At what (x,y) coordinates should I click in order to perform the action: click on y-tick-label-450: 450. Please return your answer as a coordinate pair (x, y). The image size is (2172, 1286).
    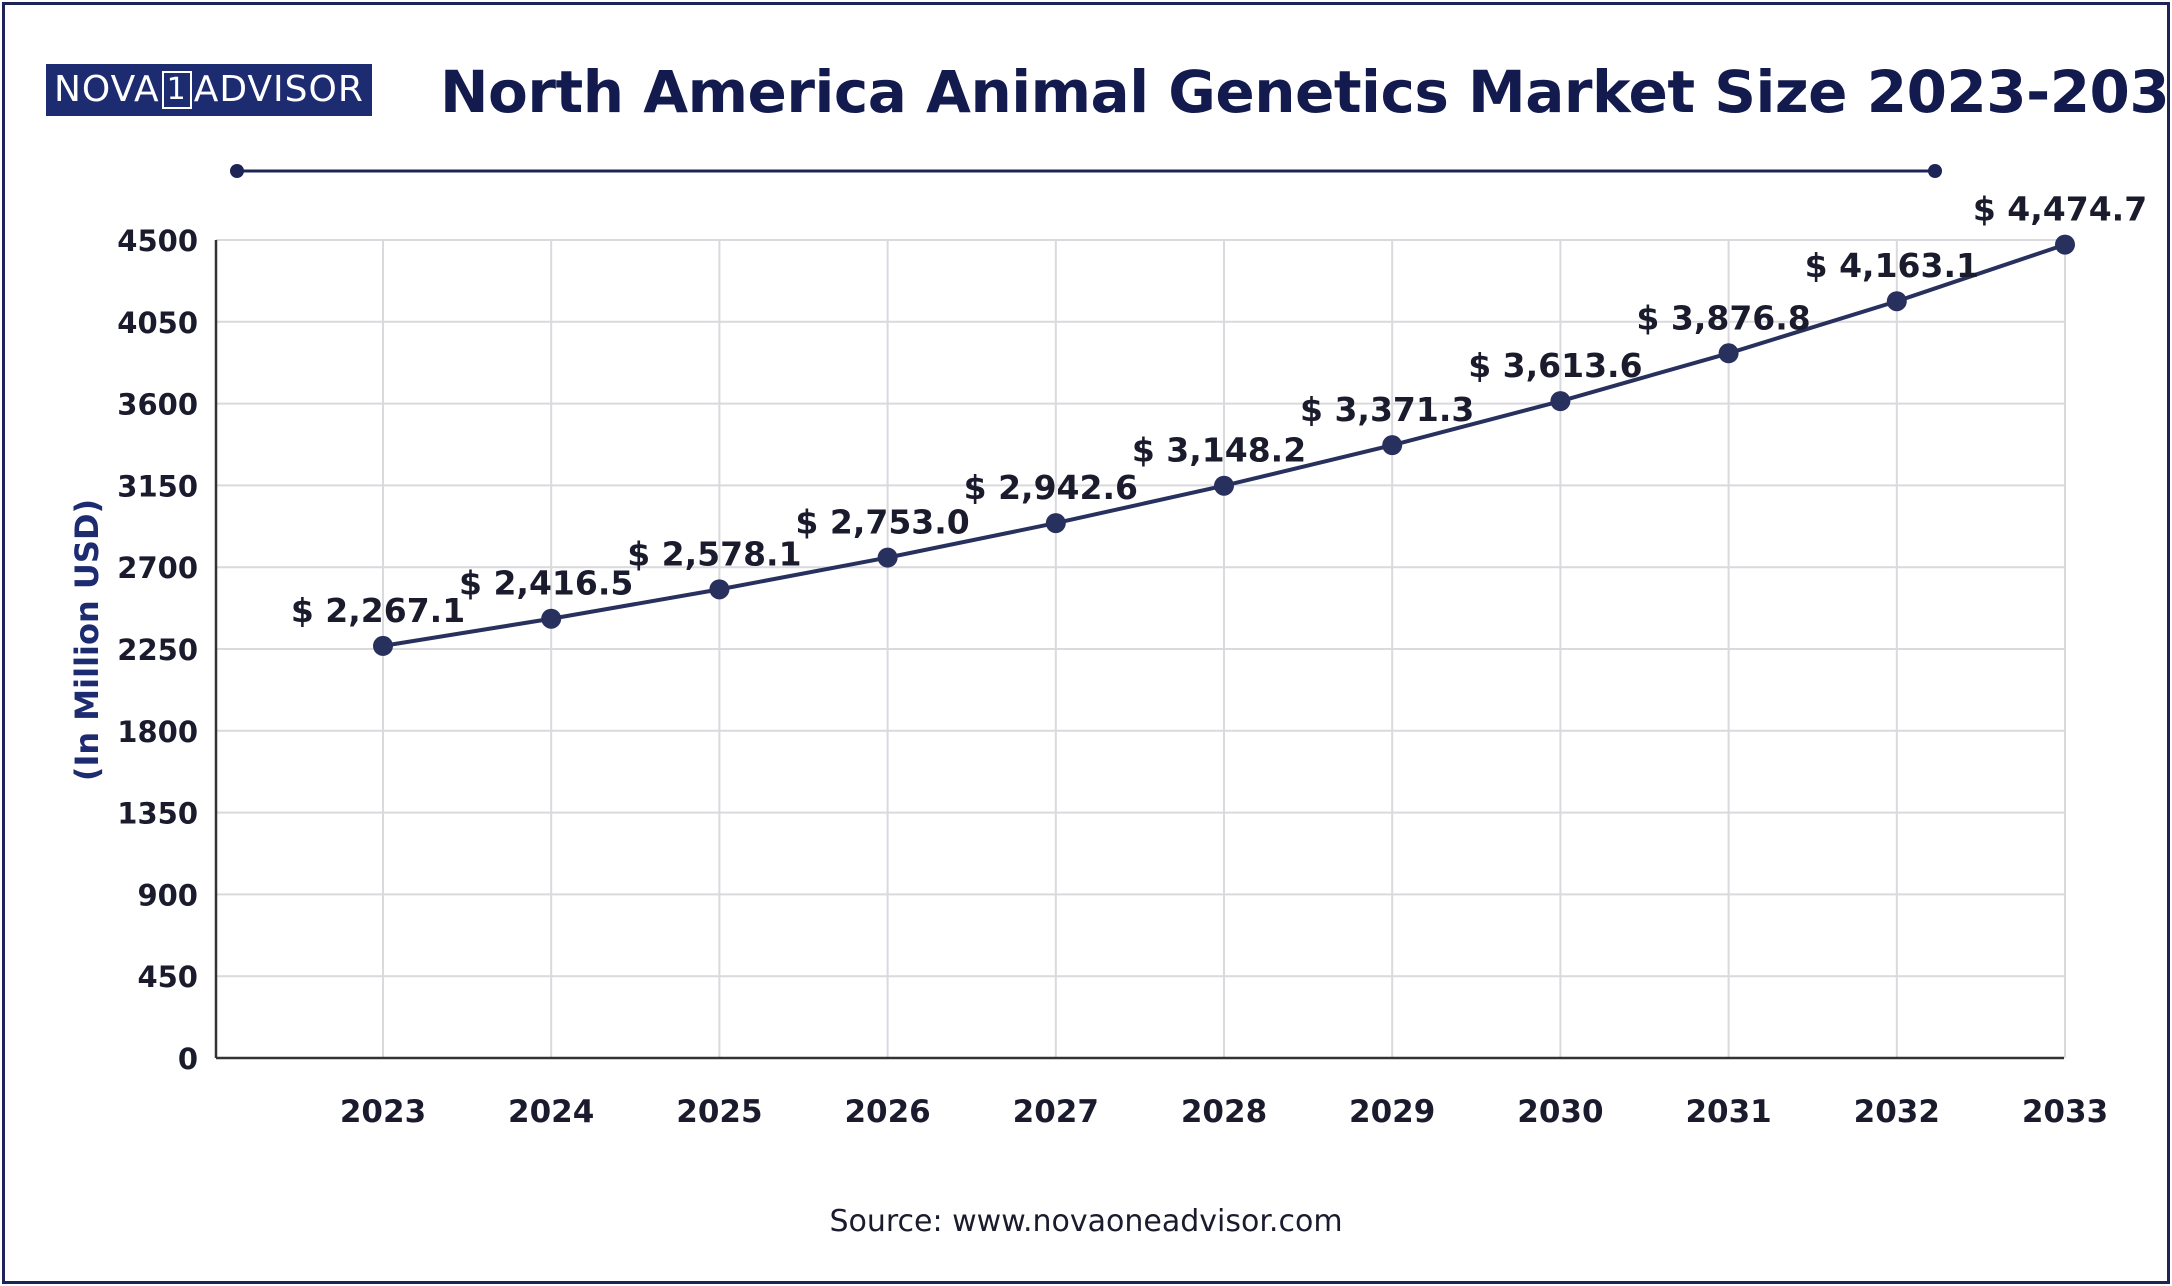
    Looking at the image, I should click on (167, 977).